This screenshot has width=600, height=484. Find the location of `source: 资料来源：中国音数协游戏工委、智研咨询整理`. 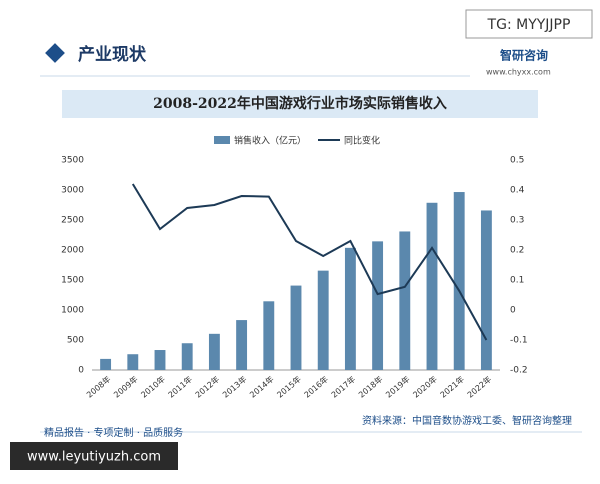

source: 资料来源：中国音数协游戏工委、智研咨询整理 is located at coordinates (467, 420).